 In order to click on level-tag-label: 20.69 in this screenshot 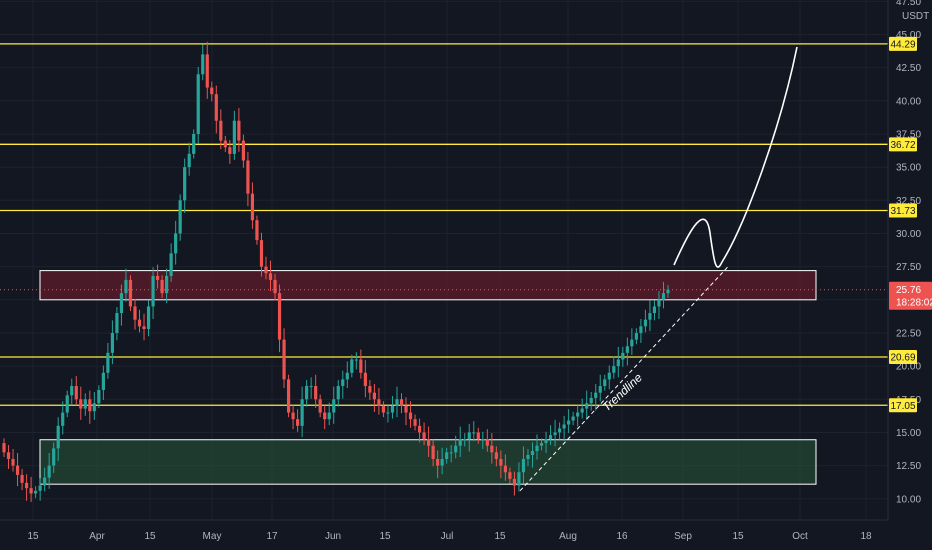, I will do `click(902, 357)`.